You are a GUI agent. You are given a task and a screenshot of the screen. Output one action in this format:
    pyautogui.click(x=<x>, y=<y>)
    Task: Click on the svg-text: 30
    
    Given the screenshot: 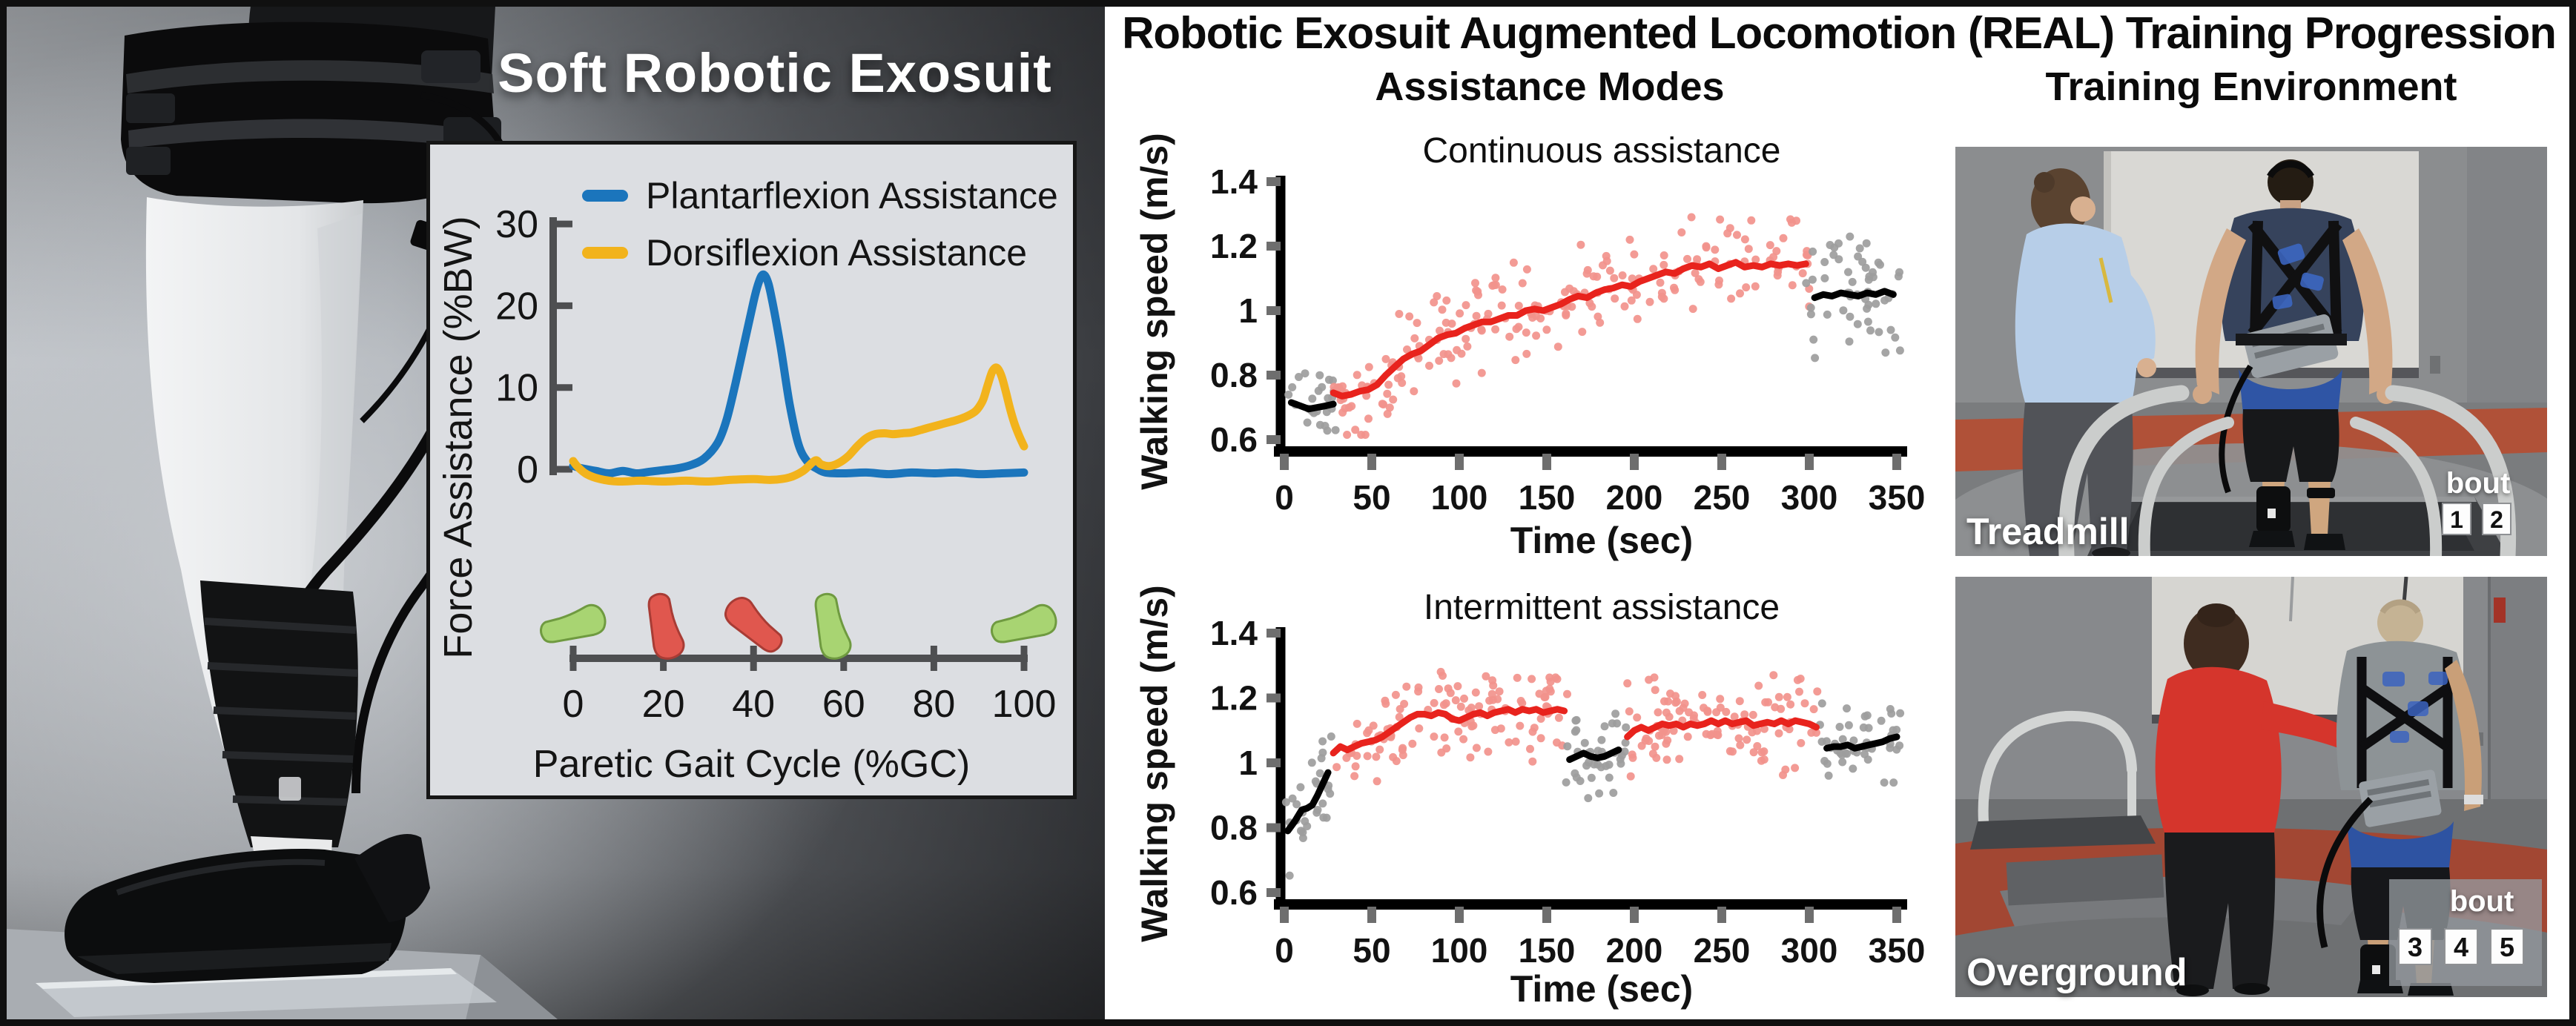 What is the action you would take?
    pyautogui.click(x=516, y=224)
    